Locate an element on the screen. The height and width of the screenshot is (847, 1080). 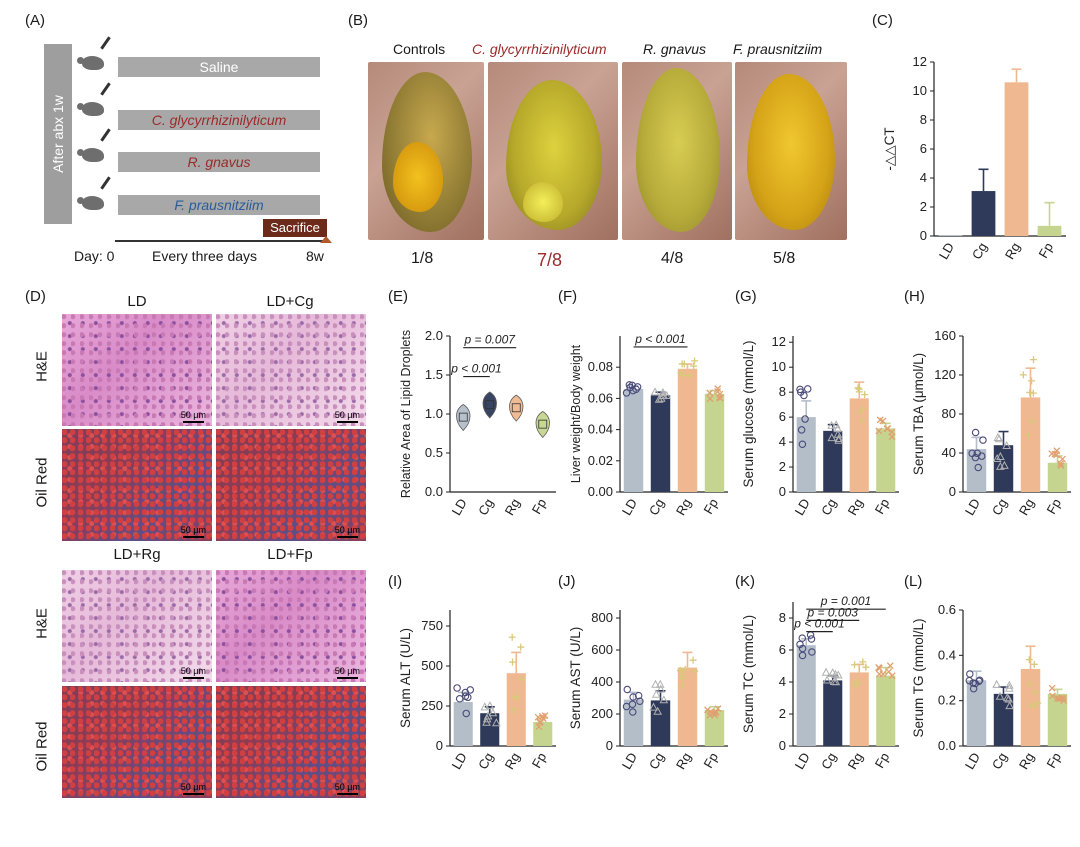
y-tick-label: 10 is located at coordinates (920, 90).